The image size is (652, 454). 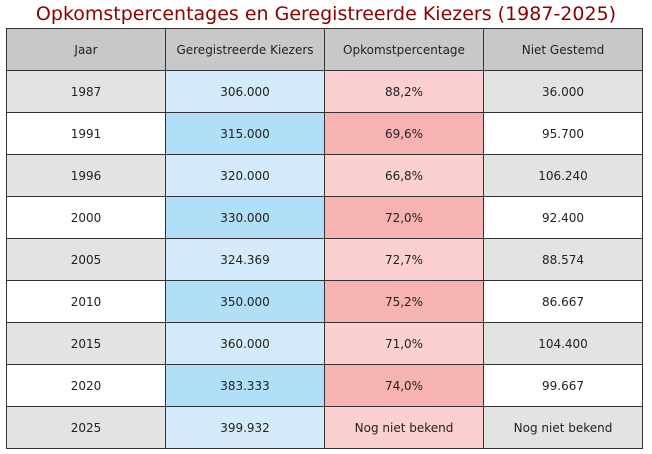 What do you see at coordinates (563, 385) in the screenshot?
I see `cell-niet-gestemd: 99.667` at bounding box center [563, 385].